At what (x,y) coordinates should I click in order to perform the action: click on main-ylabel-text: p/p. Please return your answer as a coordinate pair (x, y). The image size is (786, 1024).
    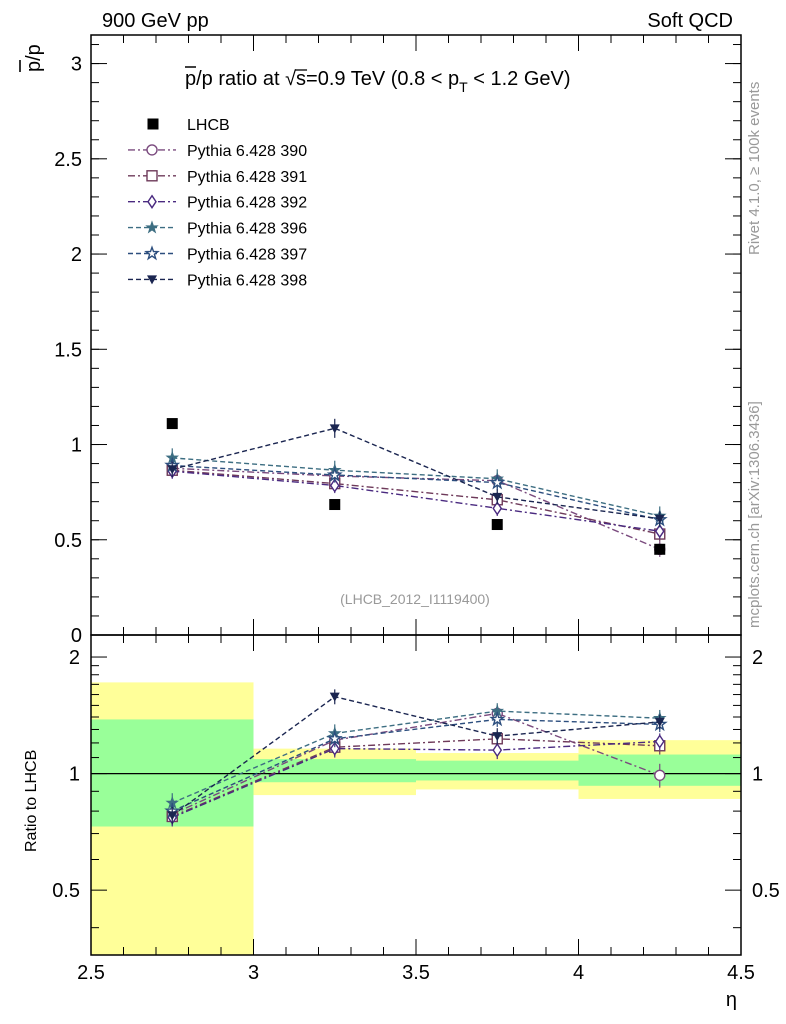
    Looking at the image, I should click on (34, 58).